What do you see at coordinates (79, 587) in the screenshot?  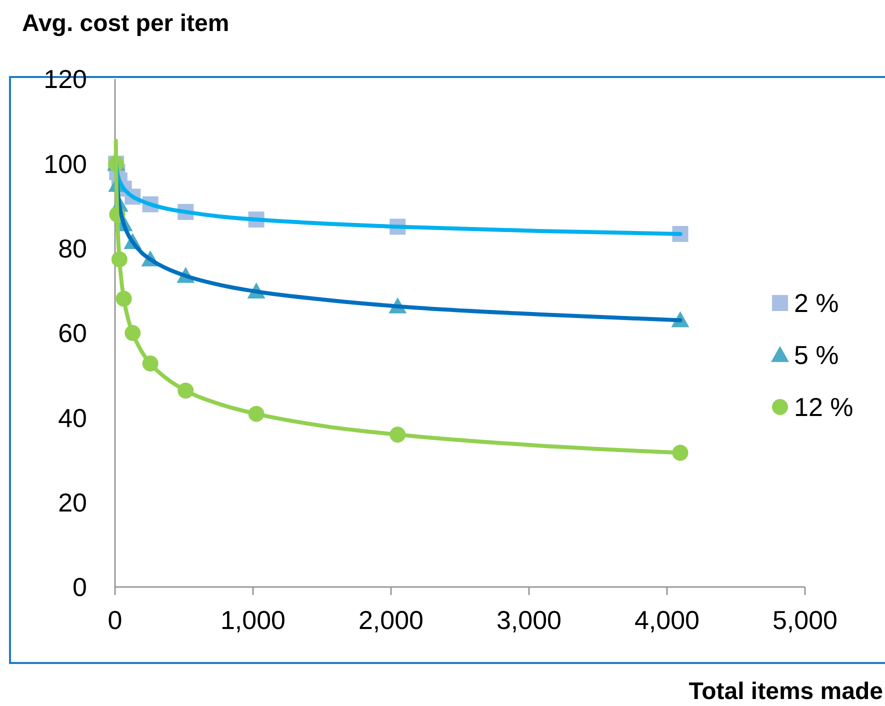 I see `y-tick-label: 0` at bounding box center [79, 587].